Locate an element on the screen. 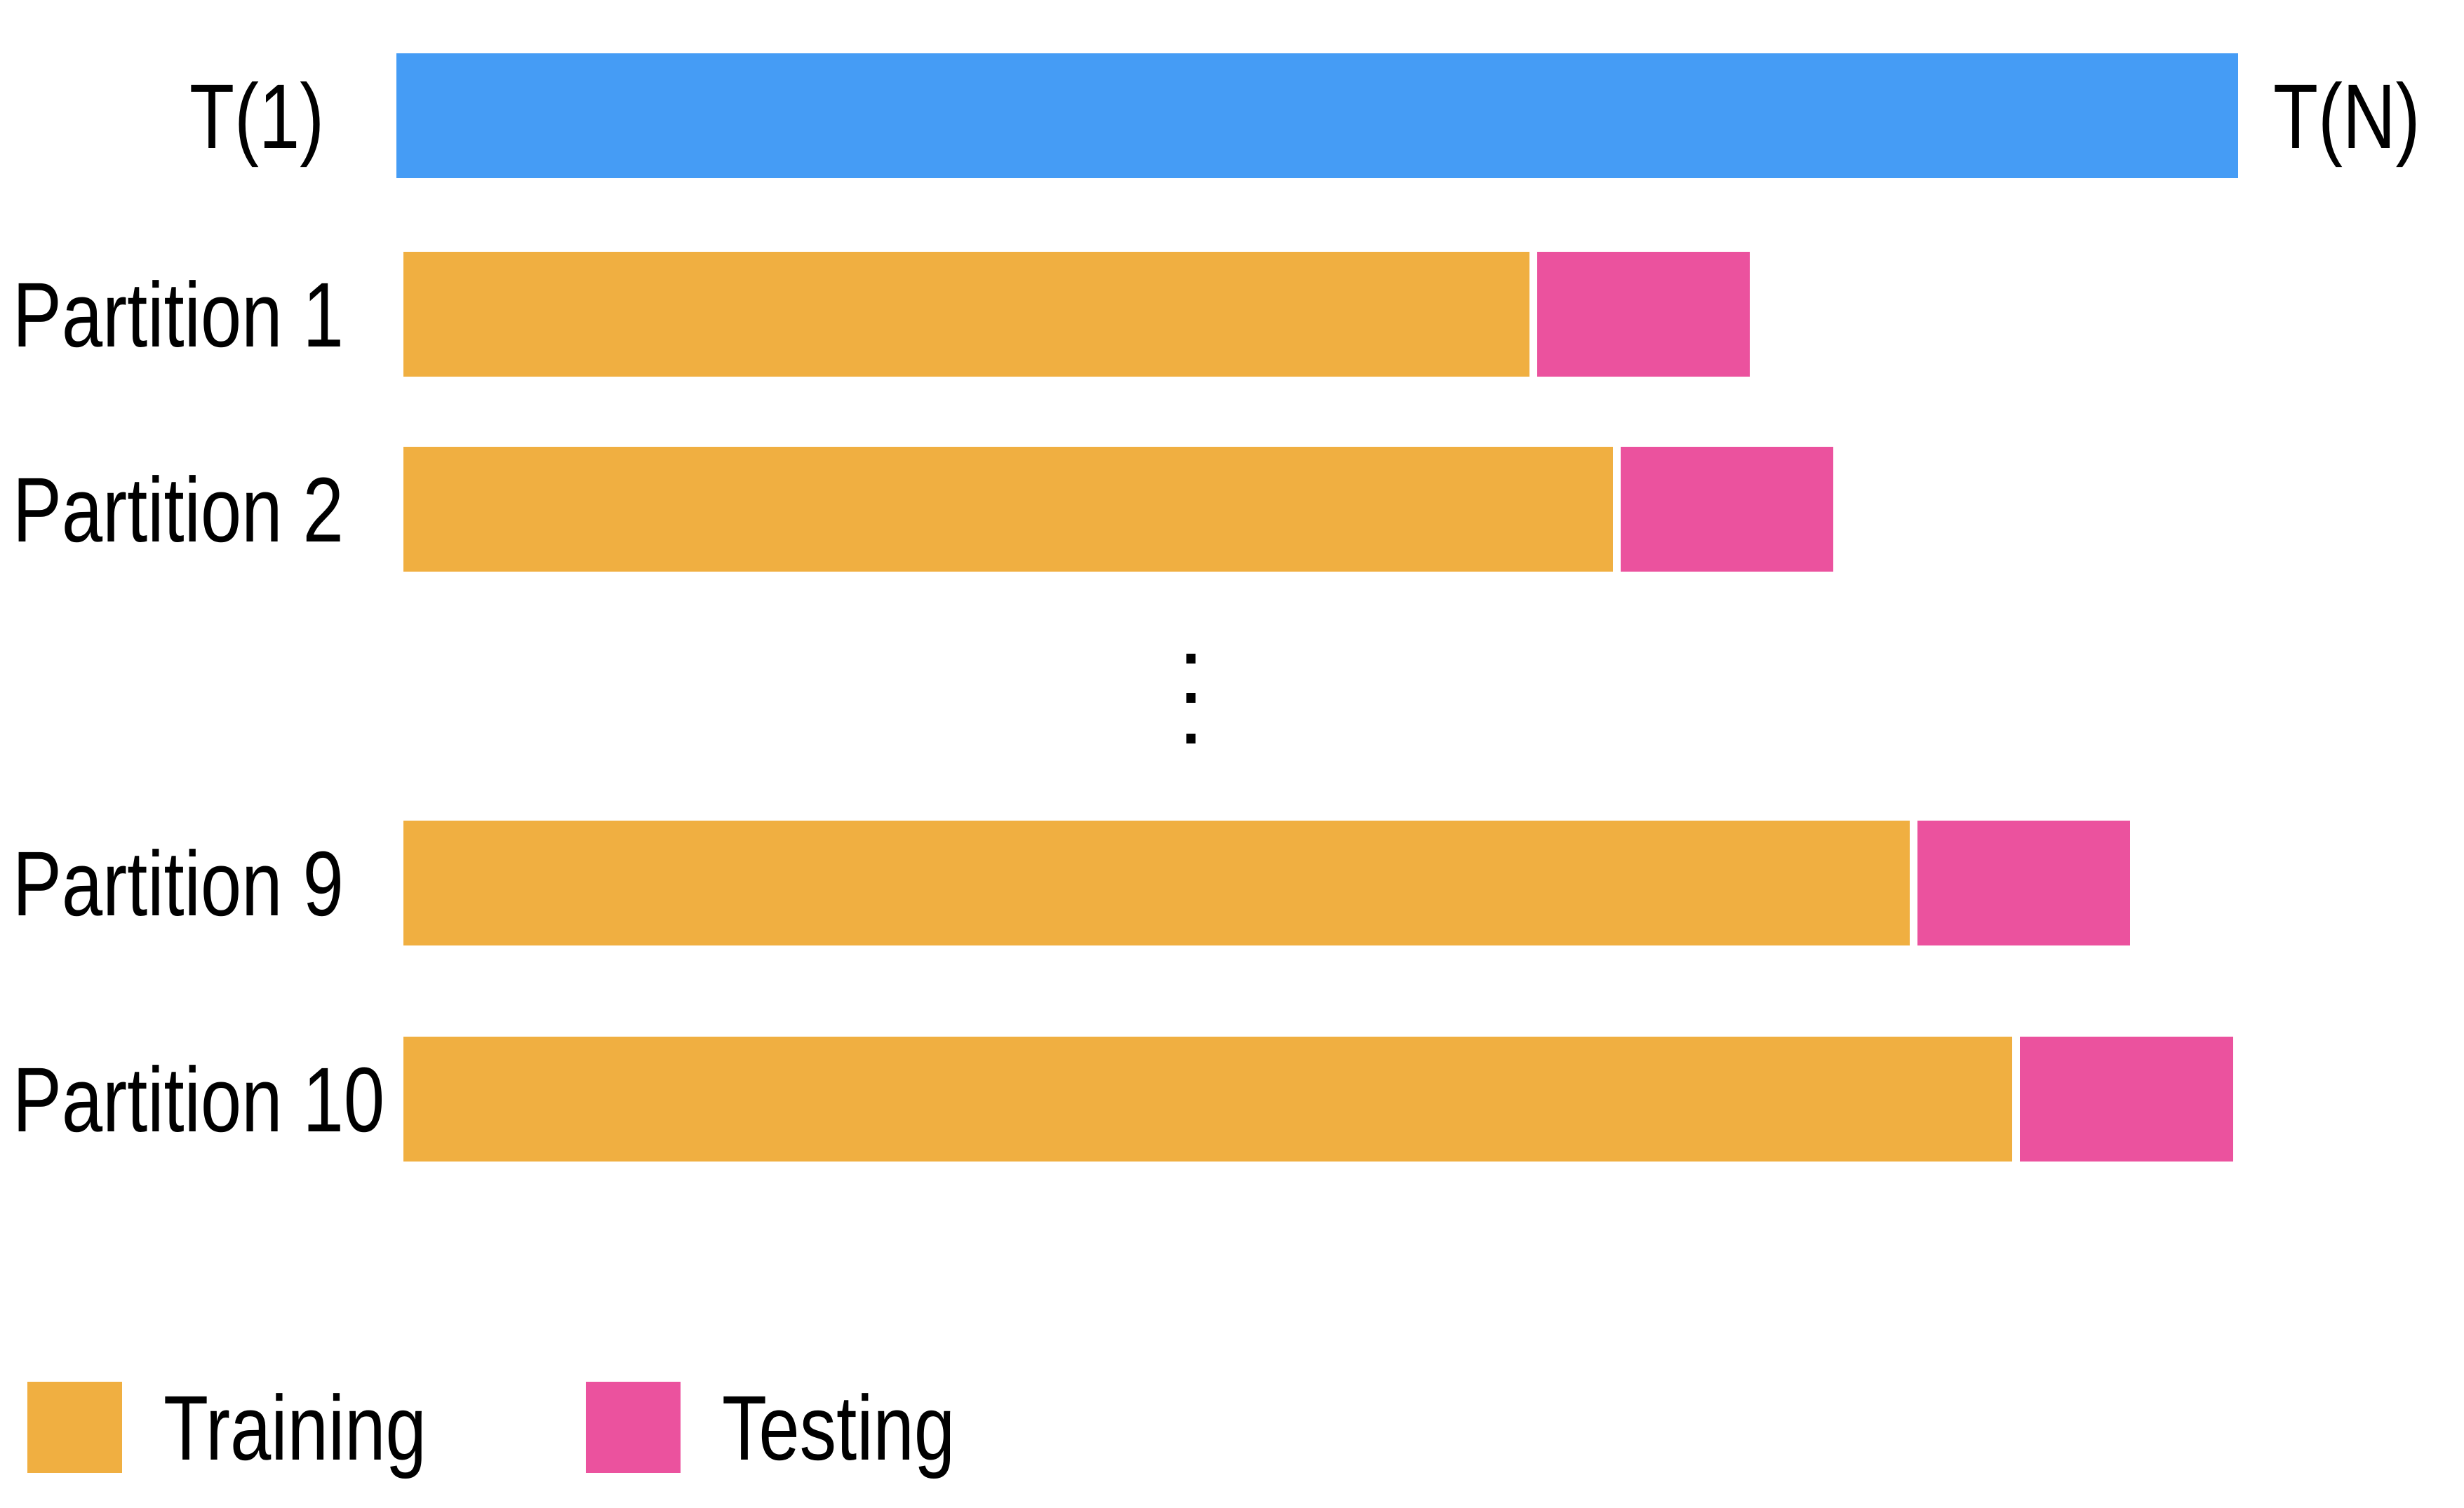 The image size is (2464, 1508). partition-label: Partition 9 is located at coordinates (220, 883).